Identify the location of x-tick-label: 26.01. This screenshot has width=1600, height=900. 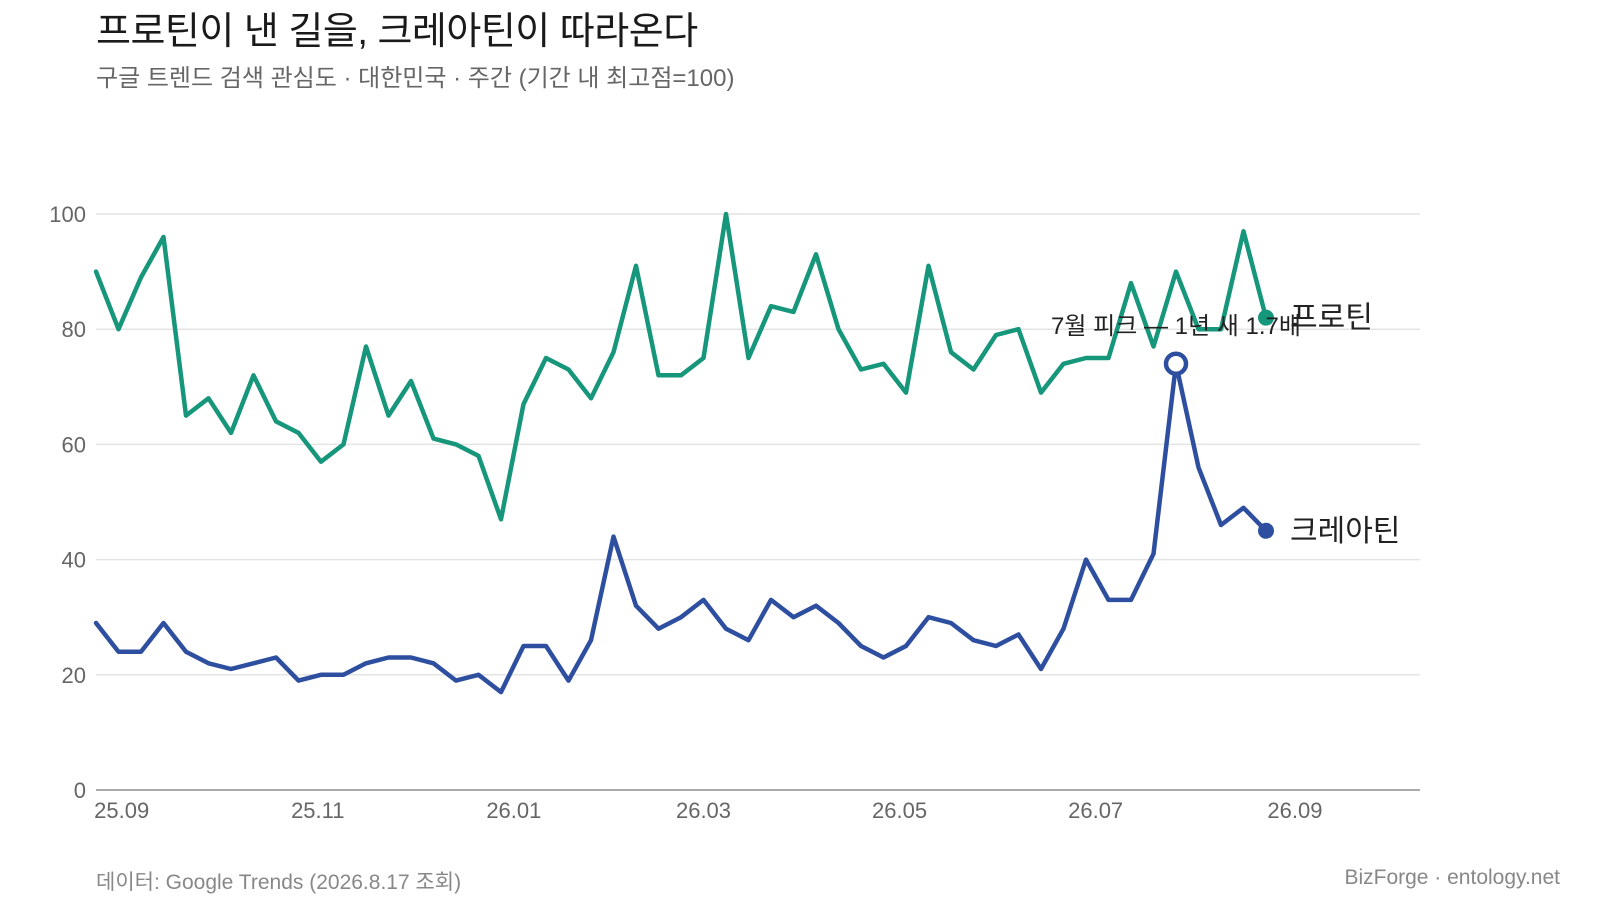
(513, 810).